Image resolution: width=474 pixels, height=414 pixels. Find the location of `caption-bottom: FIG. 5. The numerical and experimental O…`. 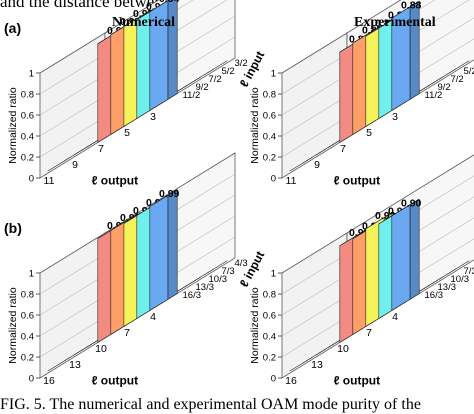

caption-bottom: FIG. 5. The numerical and experimental O… is located at coordinates (210, 405).